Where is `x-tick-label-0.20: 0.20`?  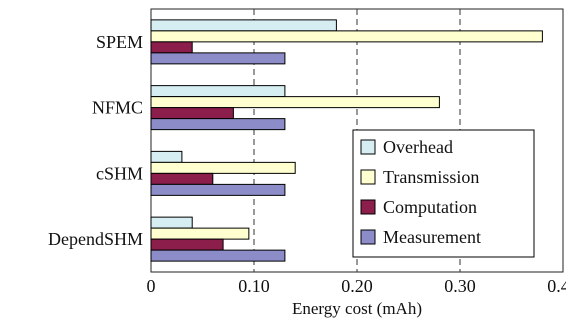 x-tick-label-0.20: 0.20 is located at coordinates (357, 286).